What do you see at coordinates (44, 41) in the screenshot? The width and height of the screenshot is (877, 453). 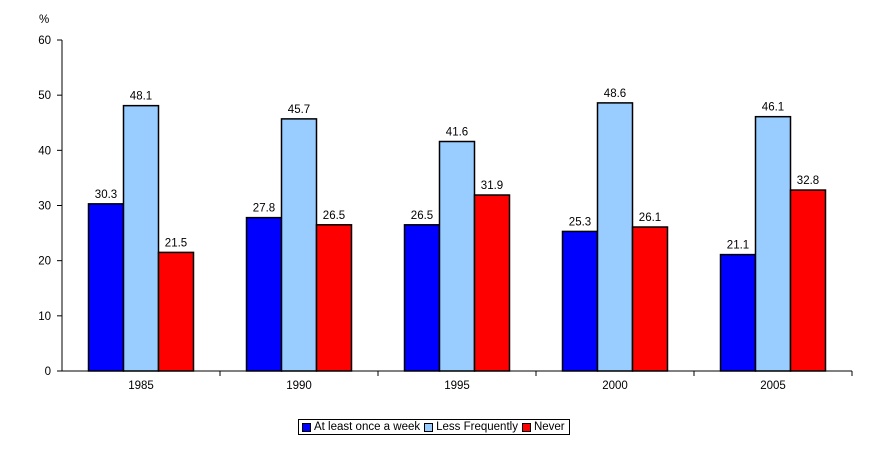 I see `y-tick-label: 60` at bounding box center [44, 41].